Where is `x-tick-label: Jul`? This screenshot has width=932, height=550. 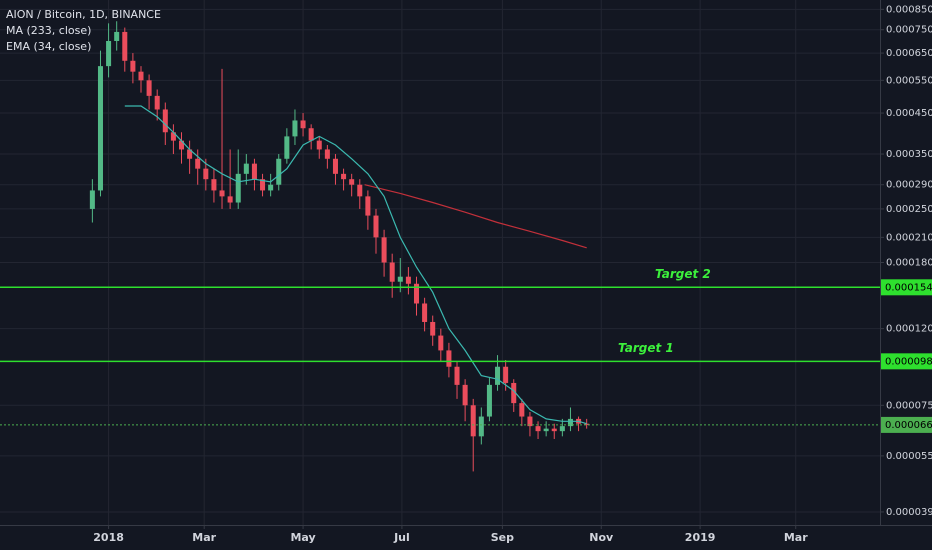 x-tick-label: Jul is located at coordinates (401, 537).